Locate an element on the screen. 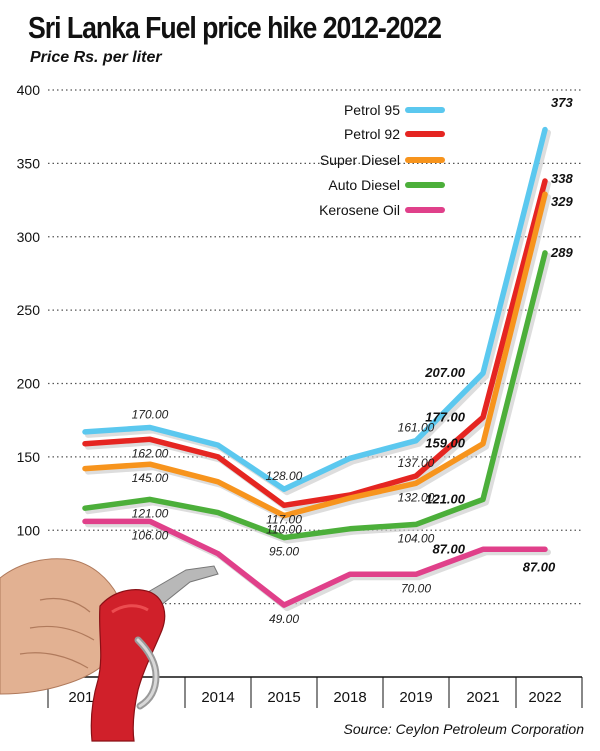 The height and width of the screenshot is (751, 600). chart-subtitle: Price Rs. per liter is located at coordinates (96, 57).